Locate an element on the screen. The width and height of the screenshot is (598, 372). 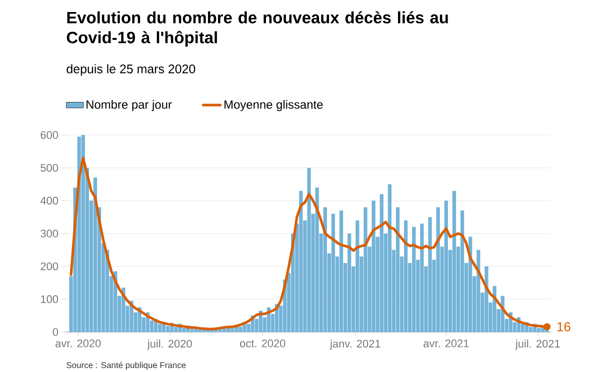
y-tick-label: 100 is located at coordinates (49, 299).